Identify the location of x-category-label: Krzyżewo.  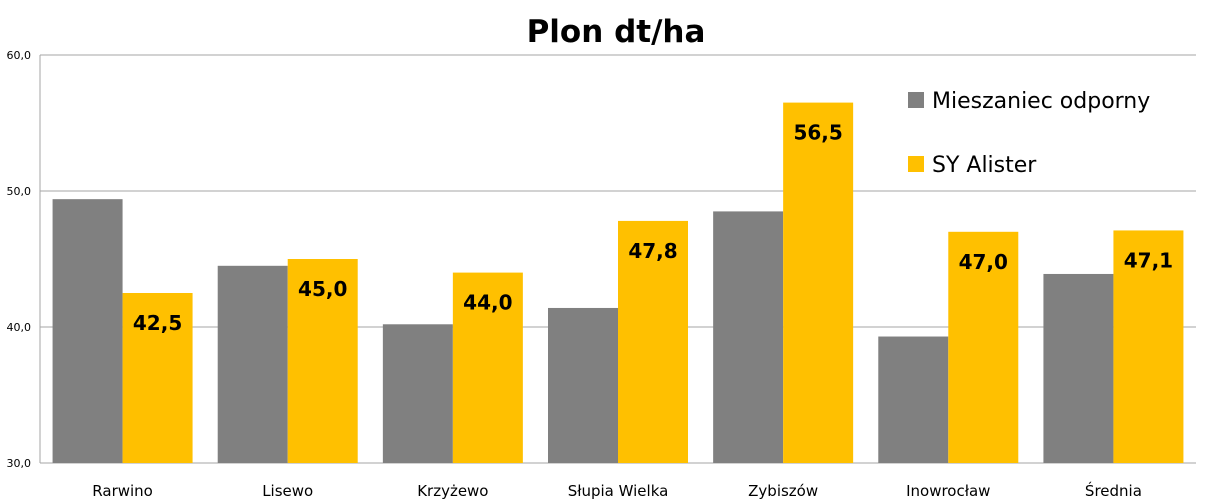
(452, 490).